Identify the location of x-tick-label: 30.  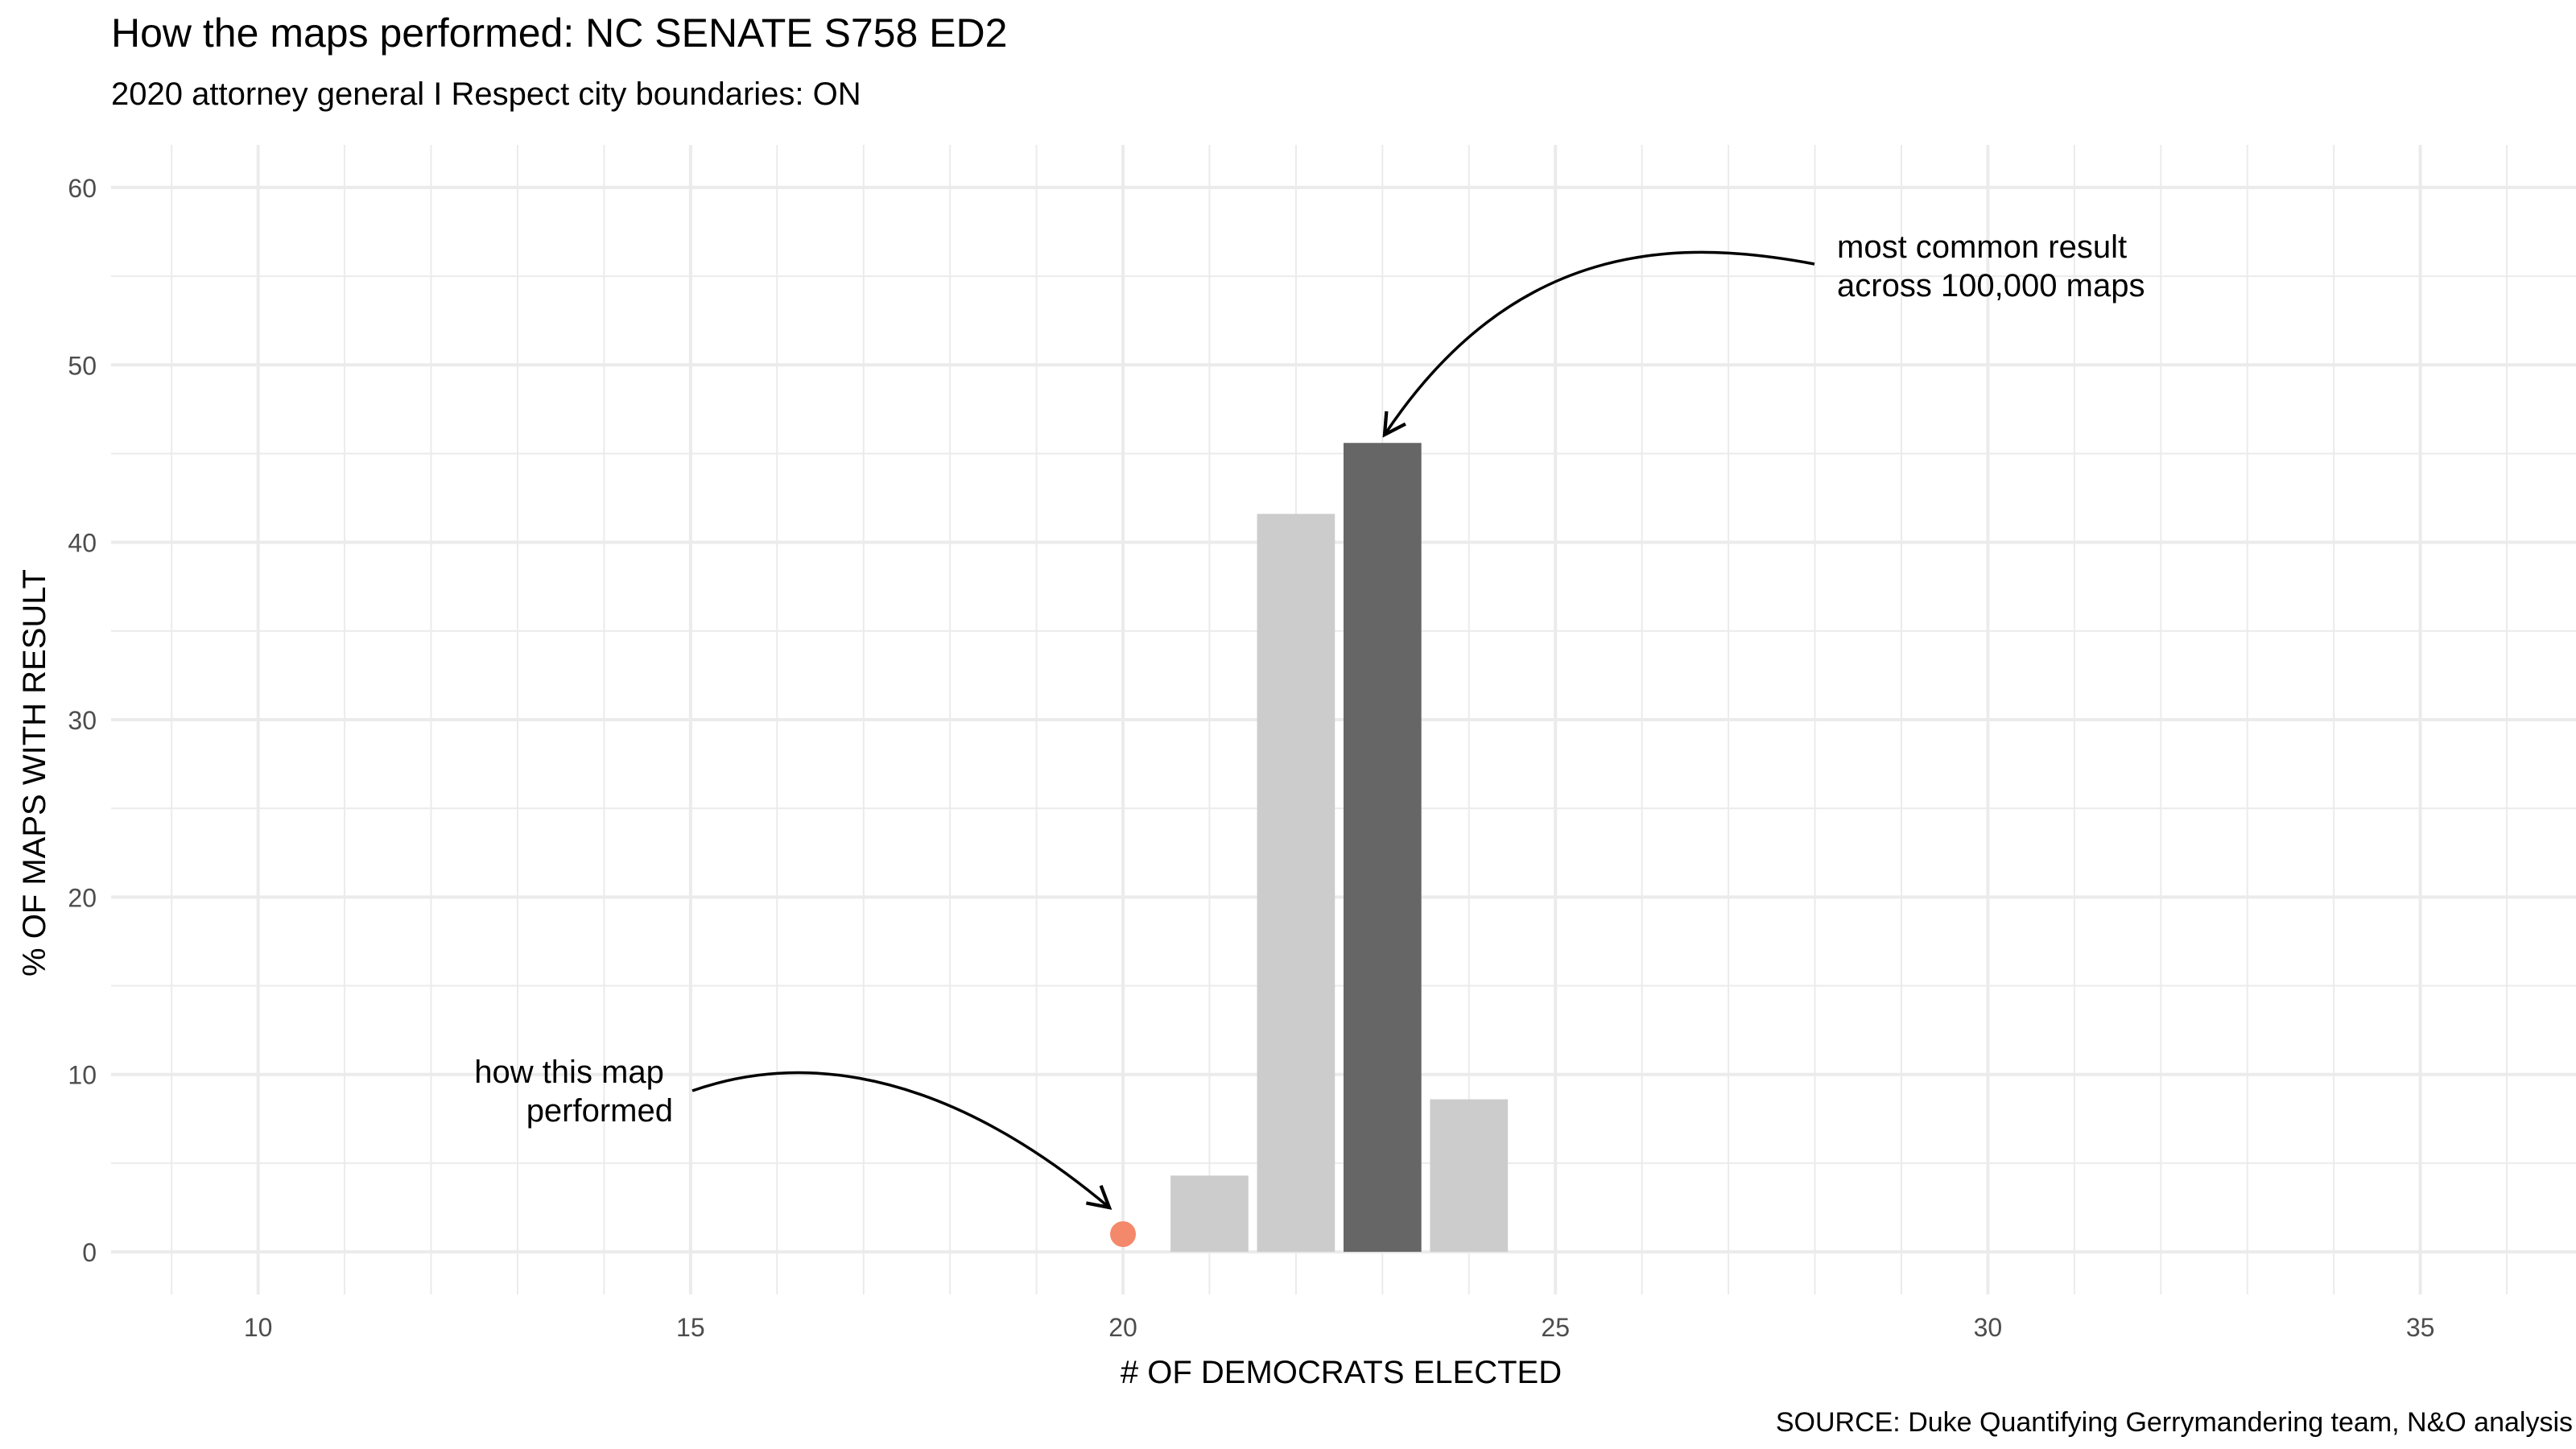
(1988, 1327).